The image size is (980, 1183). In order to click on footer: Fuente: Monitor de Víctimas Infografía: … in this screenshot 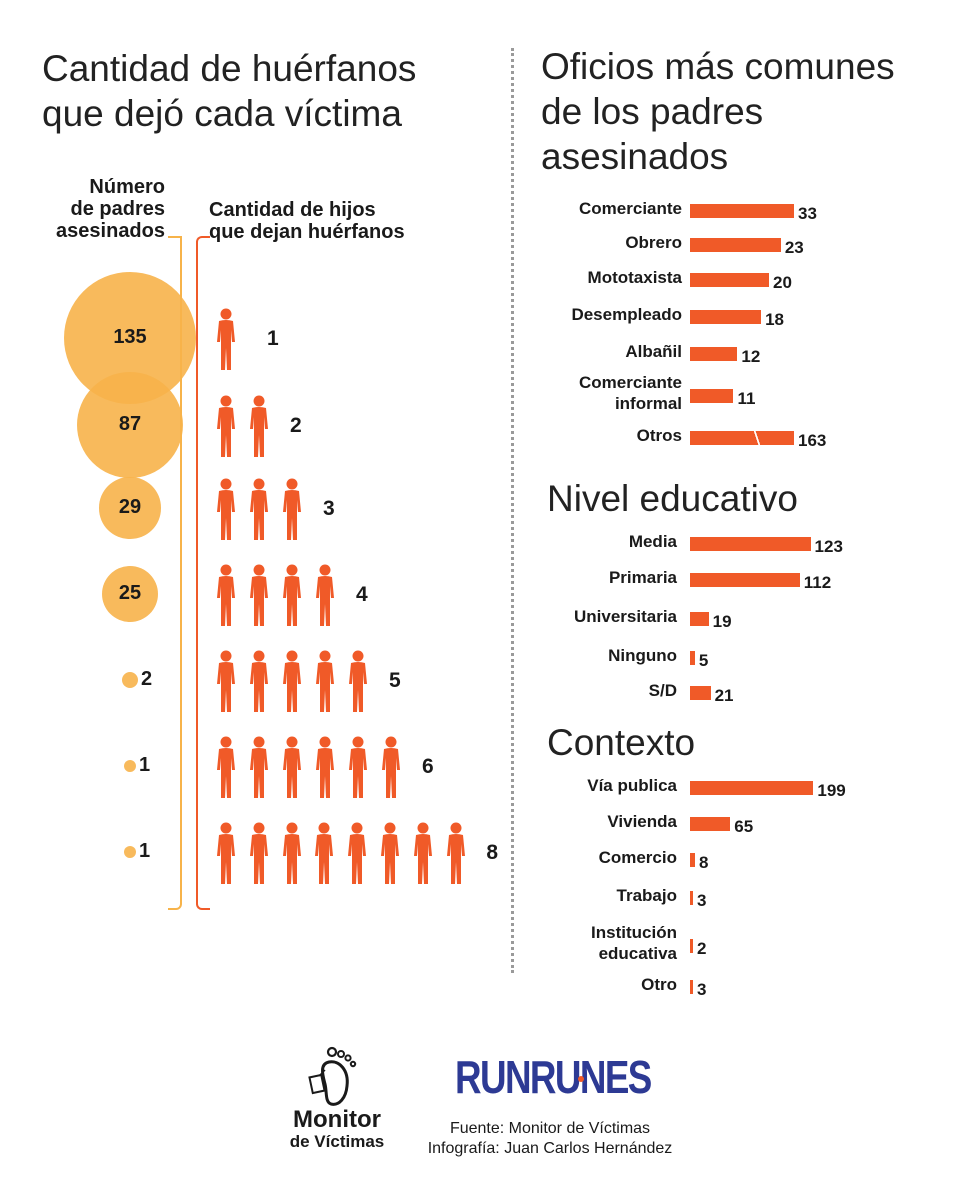, I will do `click(550, 1138)`.